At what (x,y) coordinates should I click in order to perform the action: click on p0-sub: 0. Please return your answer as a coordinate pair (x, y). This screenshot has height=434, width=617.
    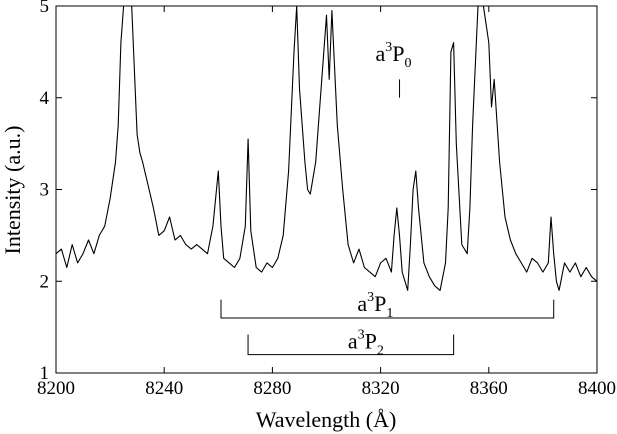
    Looking at the image, I should click on (408, 63).